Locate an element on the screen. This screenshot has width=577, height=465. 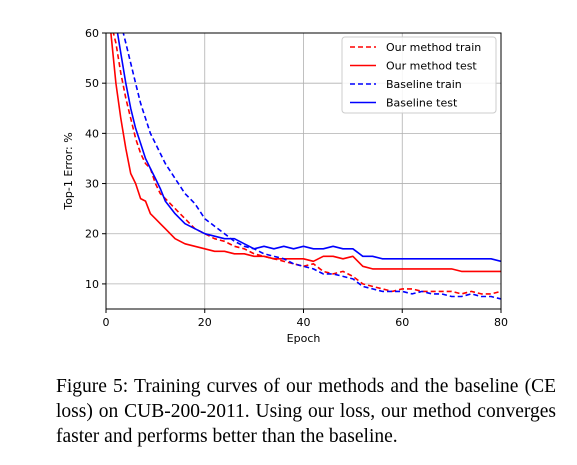
y-tick-label: 10 is located at coordinates (92, 284).